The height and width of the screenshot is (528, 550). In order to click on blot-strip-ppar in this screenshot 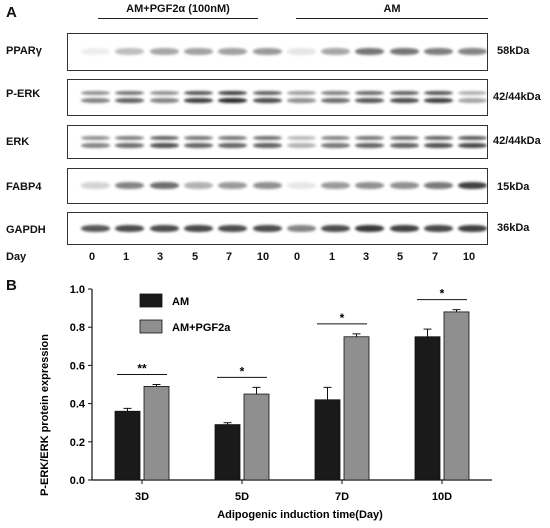, I will do `click(277, 52)`.